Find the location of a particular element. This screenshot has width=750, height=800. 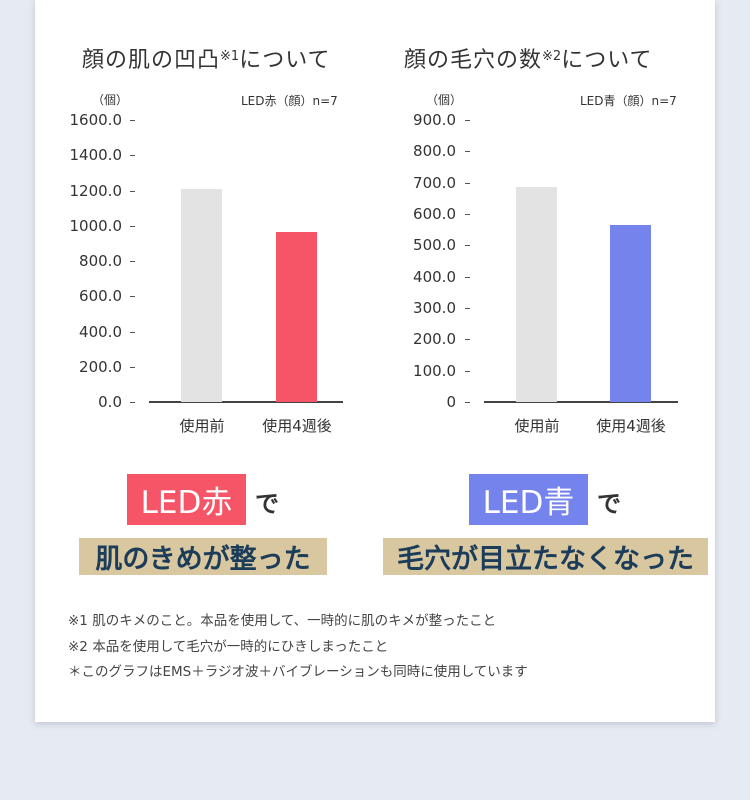

footnote-graph: ＊このグラフはEMS＋ラジオ波＋バイブレーションも同時に使用しています is located at coordinates (298, 672).